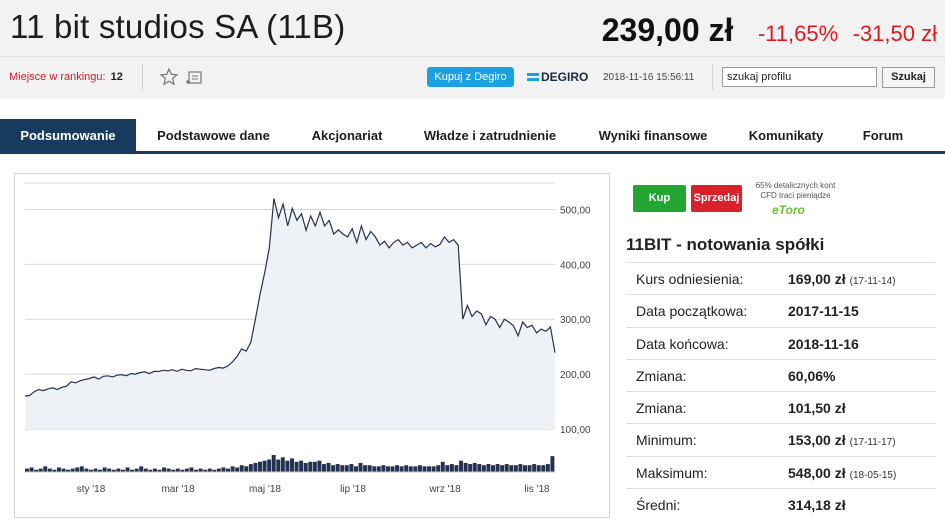 The width and height of the screenshot is (945, 520). What do you see at coordinates (68, 135) in the screenshot?
I see `tab-summary: Podsumowanie` at bounding box center [68, 135].